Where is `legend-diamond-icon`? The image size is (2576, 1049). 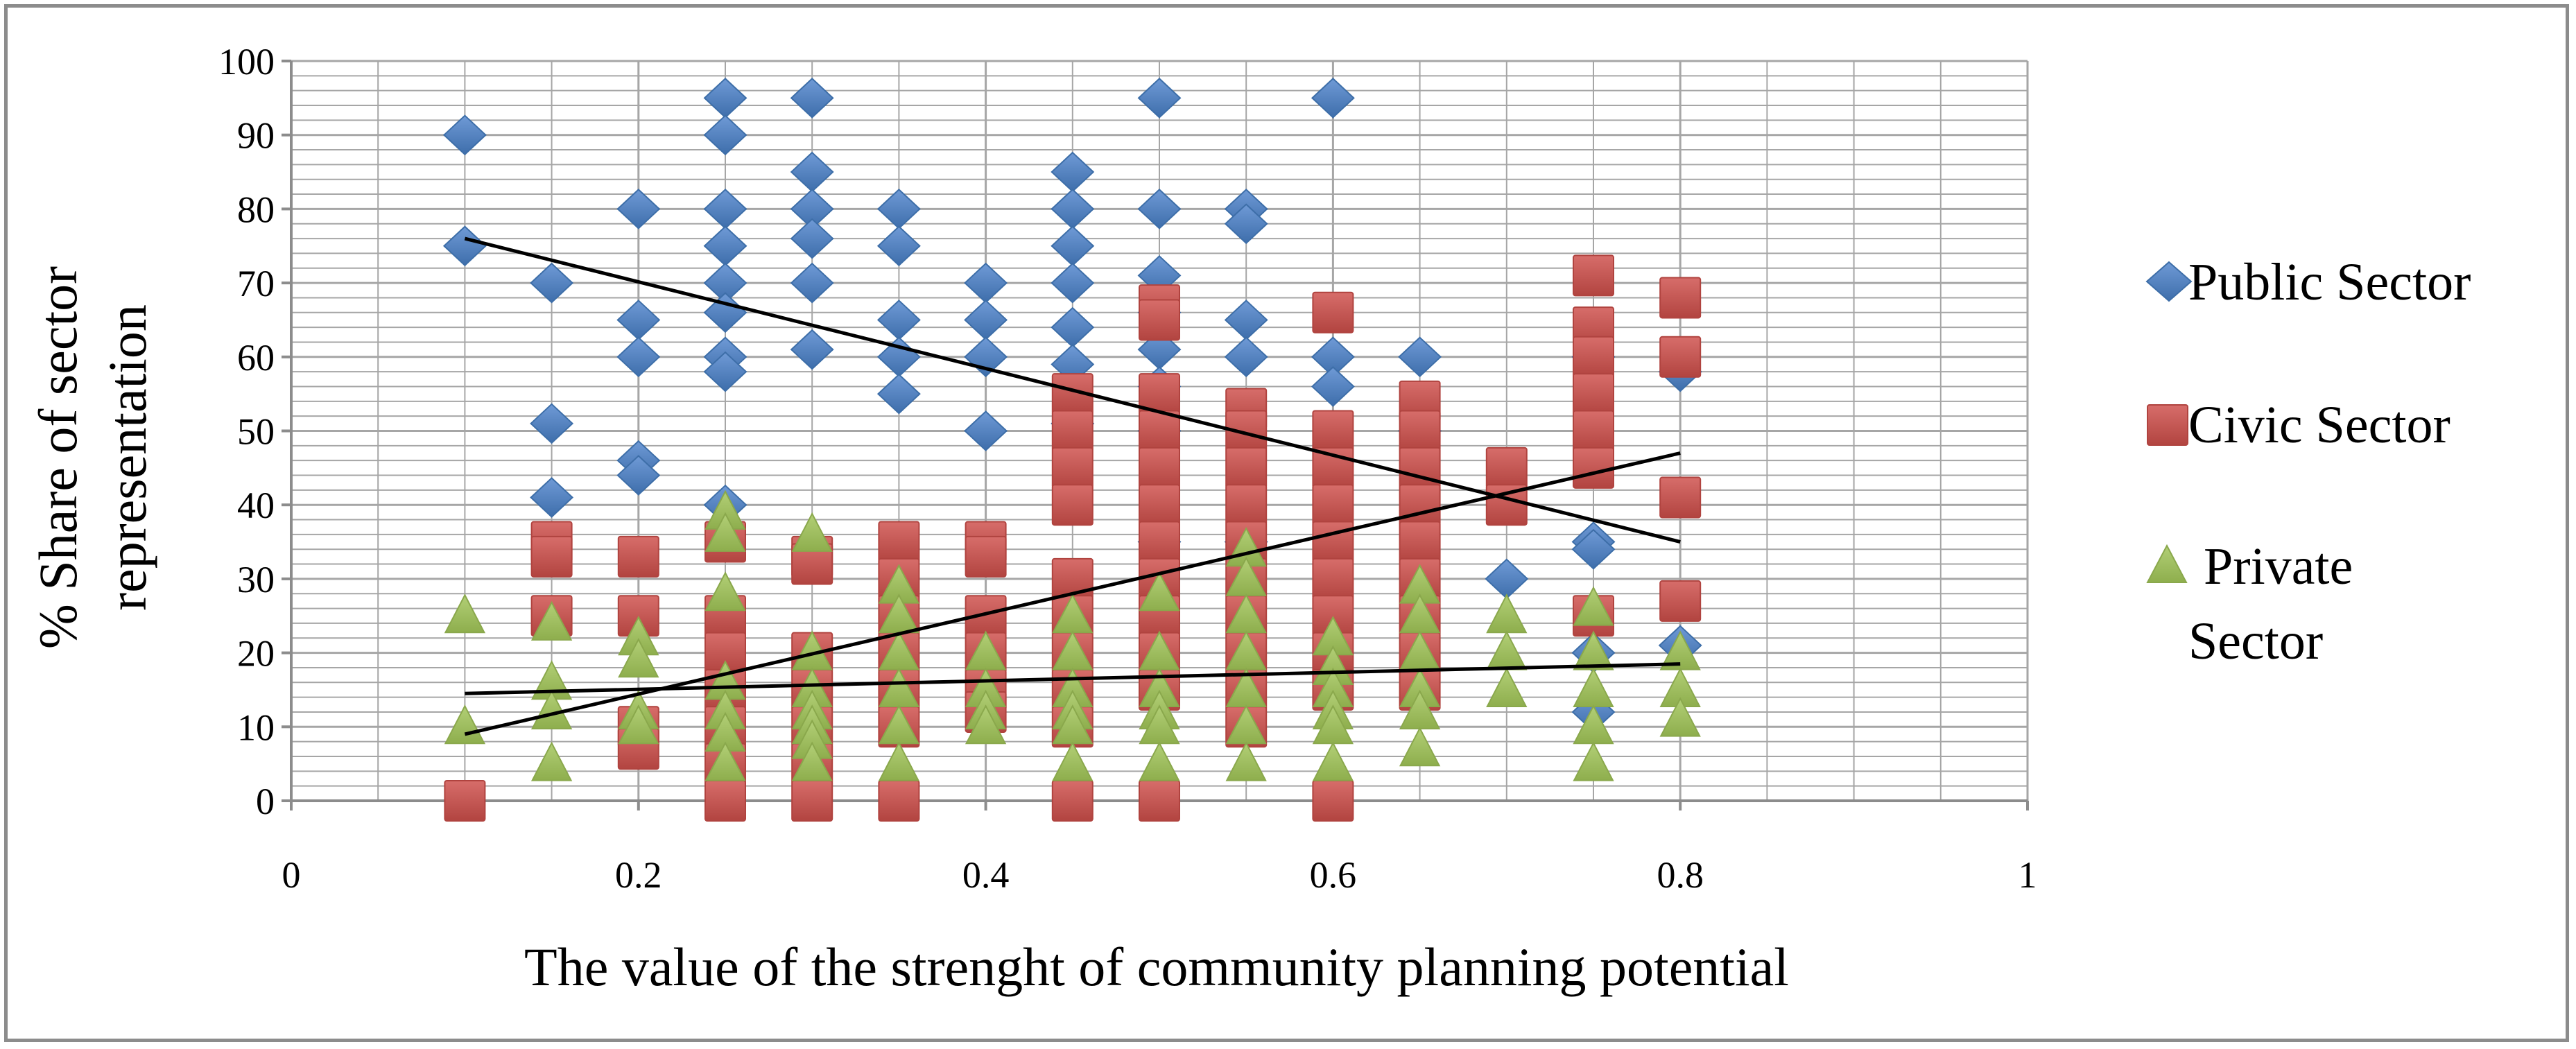 legend-diamond-icon is located at coordinates (2169, 281).